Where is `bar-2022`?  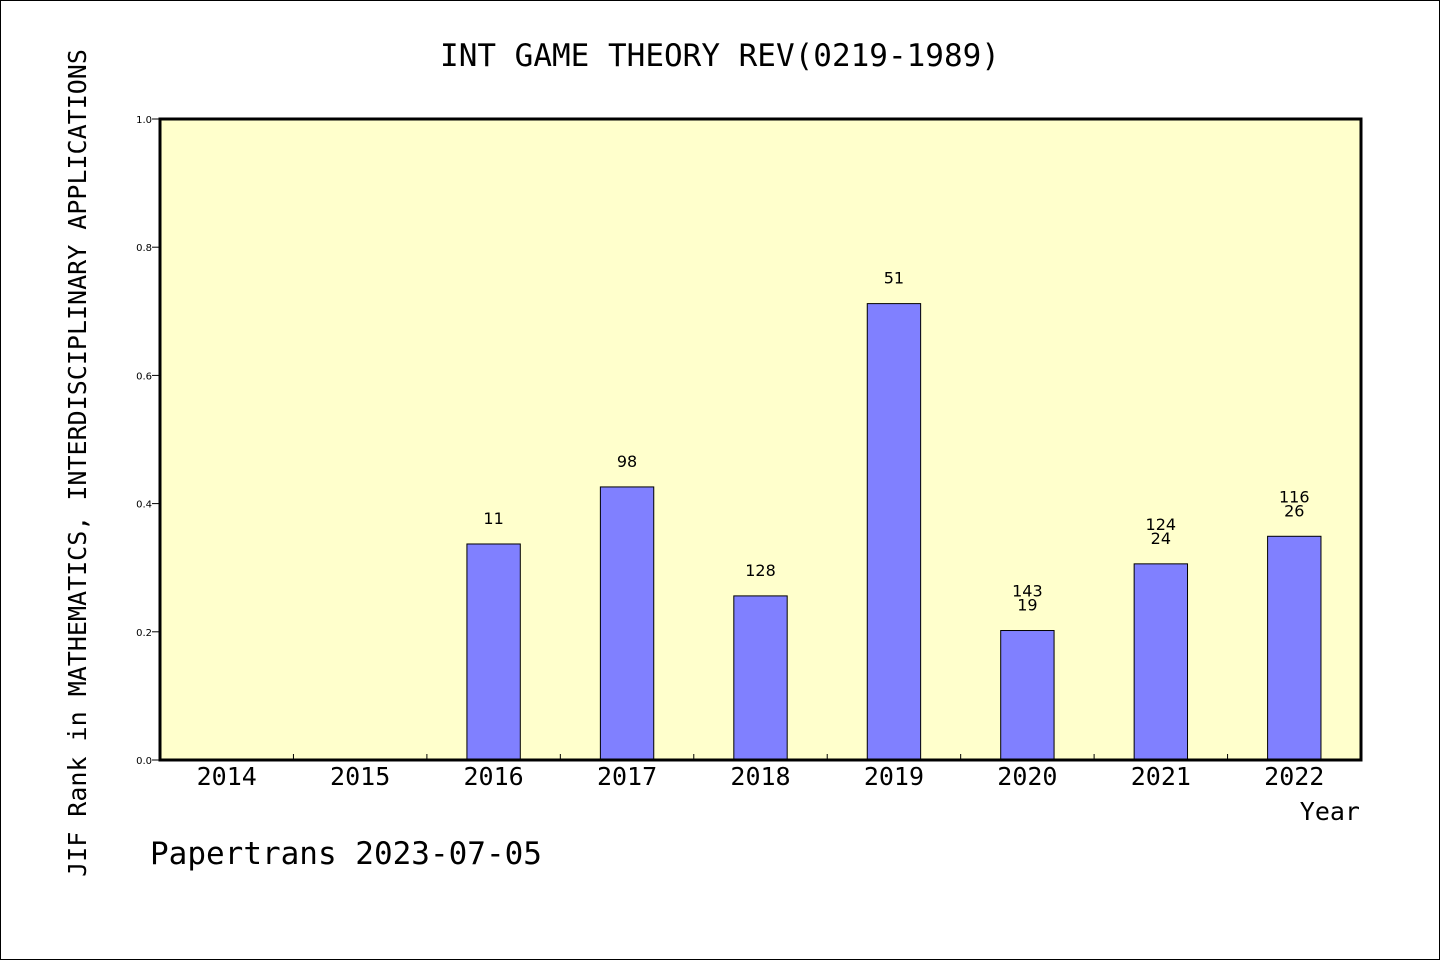
bar-2022 is located at coordinates (1294, 648).